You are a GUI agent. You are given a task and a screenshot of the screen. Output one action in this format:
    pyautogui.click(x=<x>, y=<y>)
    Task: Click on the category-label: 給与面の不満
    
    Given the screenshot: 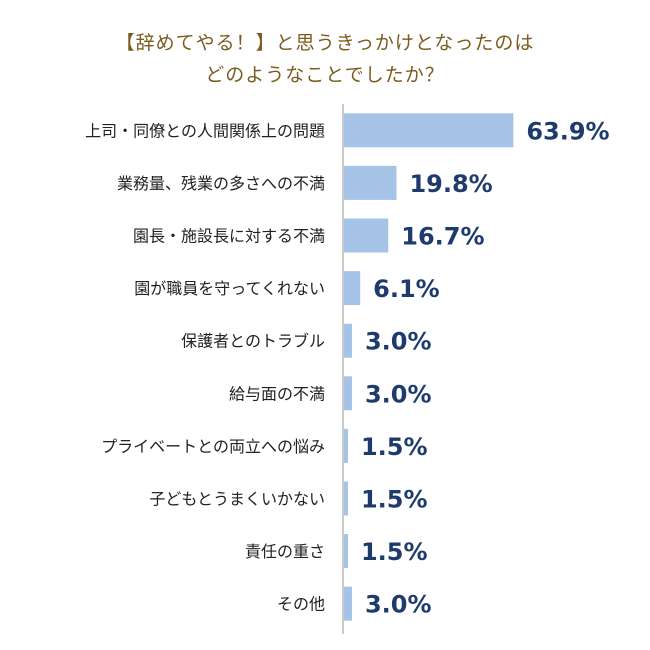 What is the action you would take?
    pyautogui.click(x=277, y=393)
    